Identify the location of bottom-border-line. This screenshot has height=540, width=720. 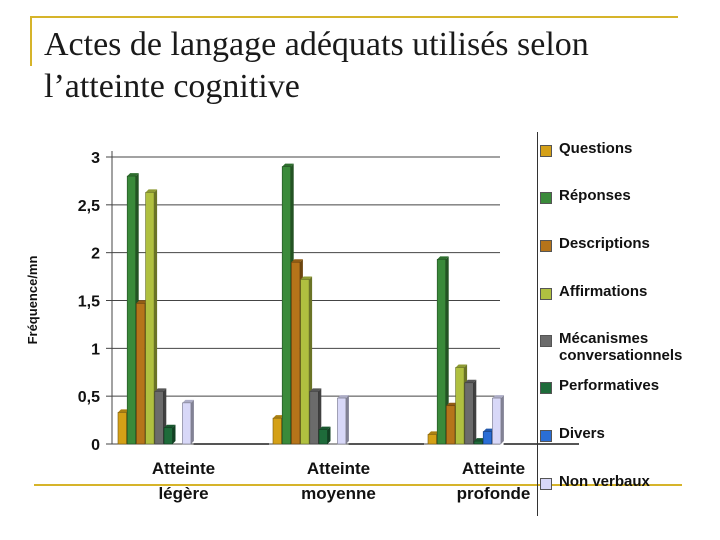
(358, 485).